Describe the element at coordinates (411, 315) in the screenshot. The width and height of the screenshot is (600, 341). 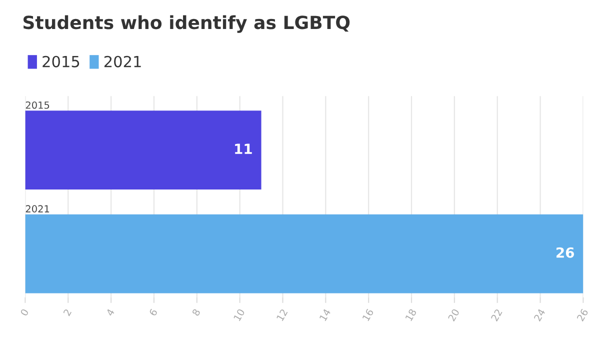
I see `x-tick-label: 18` at that location.